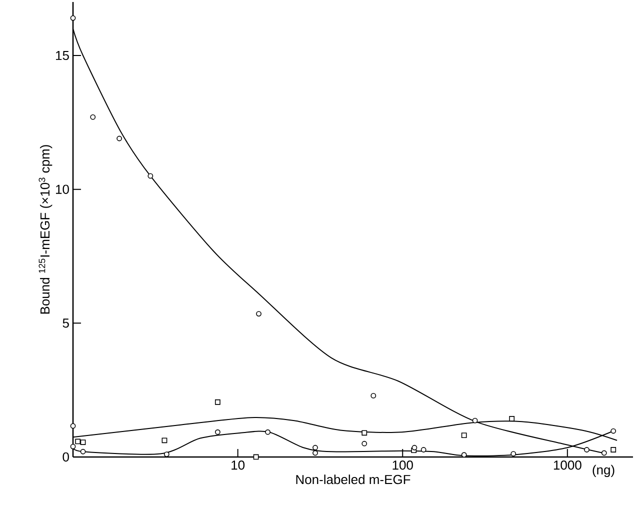 This screenshot has height=510, width=639. I want to click on y-tick-label: 0, so click(65, 457).